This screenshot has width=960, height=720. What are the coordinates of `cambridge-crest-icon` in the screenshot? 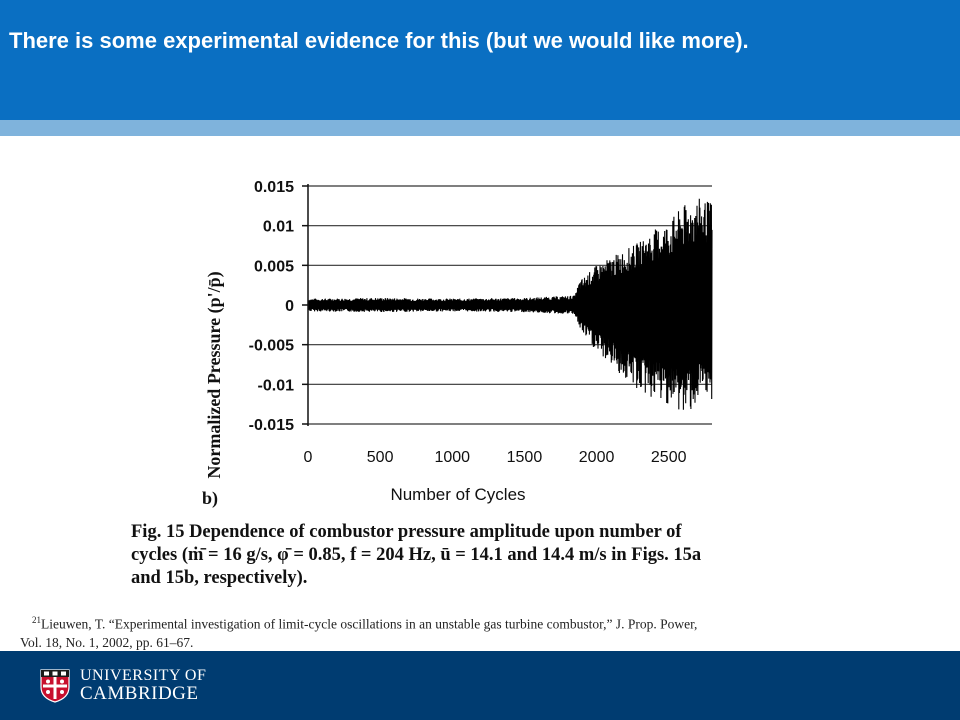 It's located at (55, 686).